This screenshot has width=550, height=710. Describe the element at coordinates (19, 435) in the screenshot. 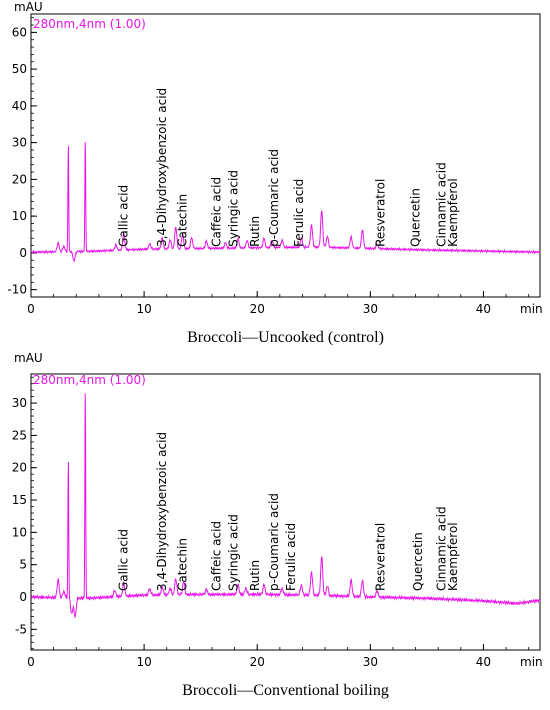

I see `y-tick-label: 25` at that location.